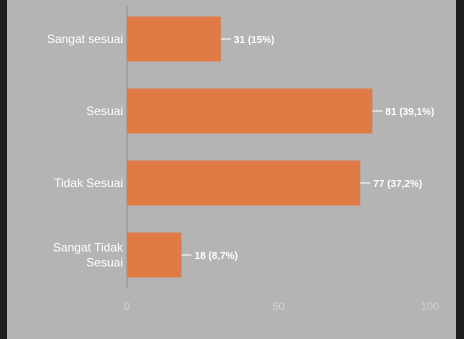 This screenshot has height=339, width=464. What do you see at coordinates (409, 112) in the screenshot?
I see `data-label-1: 81 (39,1%)` at bounding box center [409, 112].